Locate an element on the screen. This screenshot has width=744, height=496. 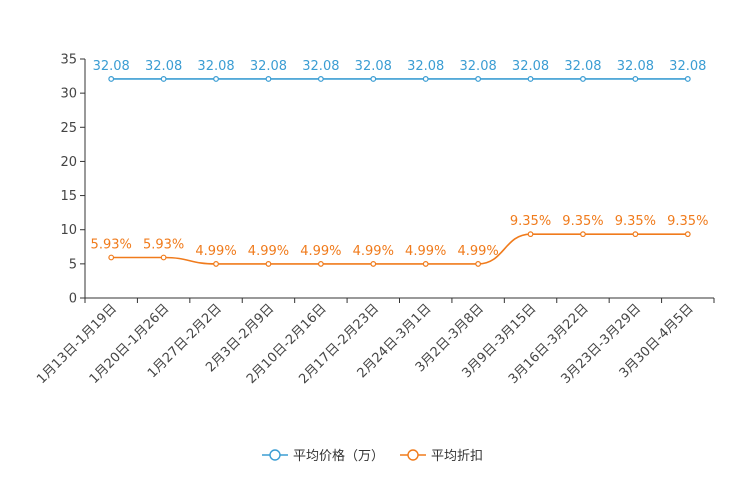
y-tick-label: 25 is located at coordinates (68, 128).